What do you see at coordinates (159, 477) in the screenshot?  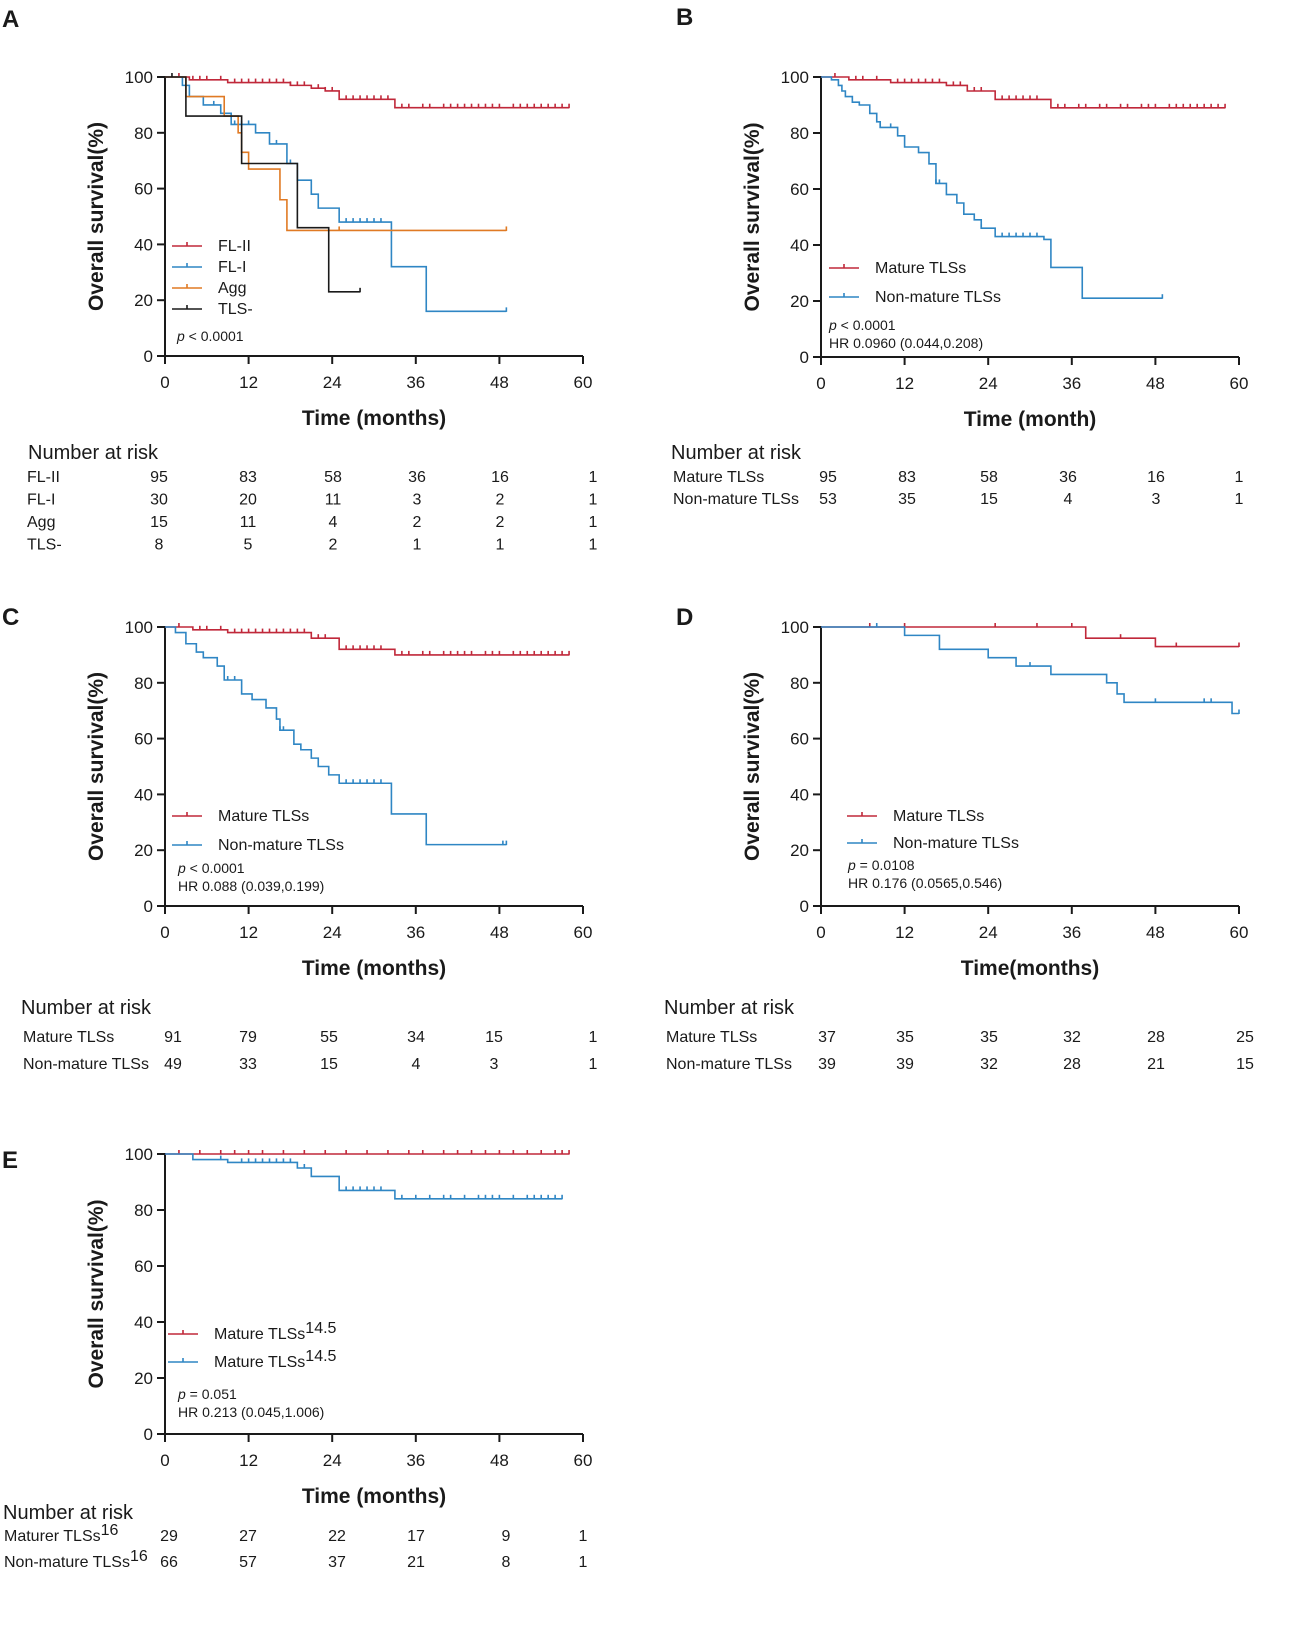 I see `panel-a-risk-cell: 95` at bounding box center [159, 477].